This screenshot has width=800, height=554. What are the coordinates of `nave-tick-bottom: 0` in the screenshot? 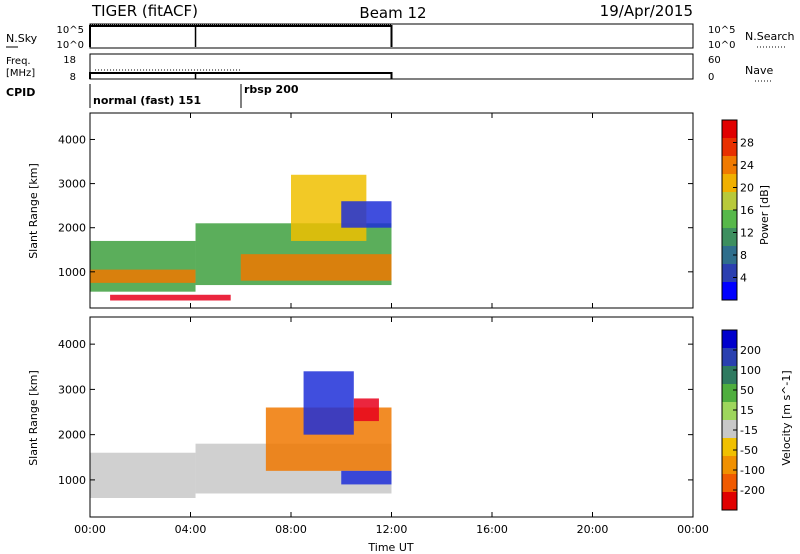 It's located at (711, 77).